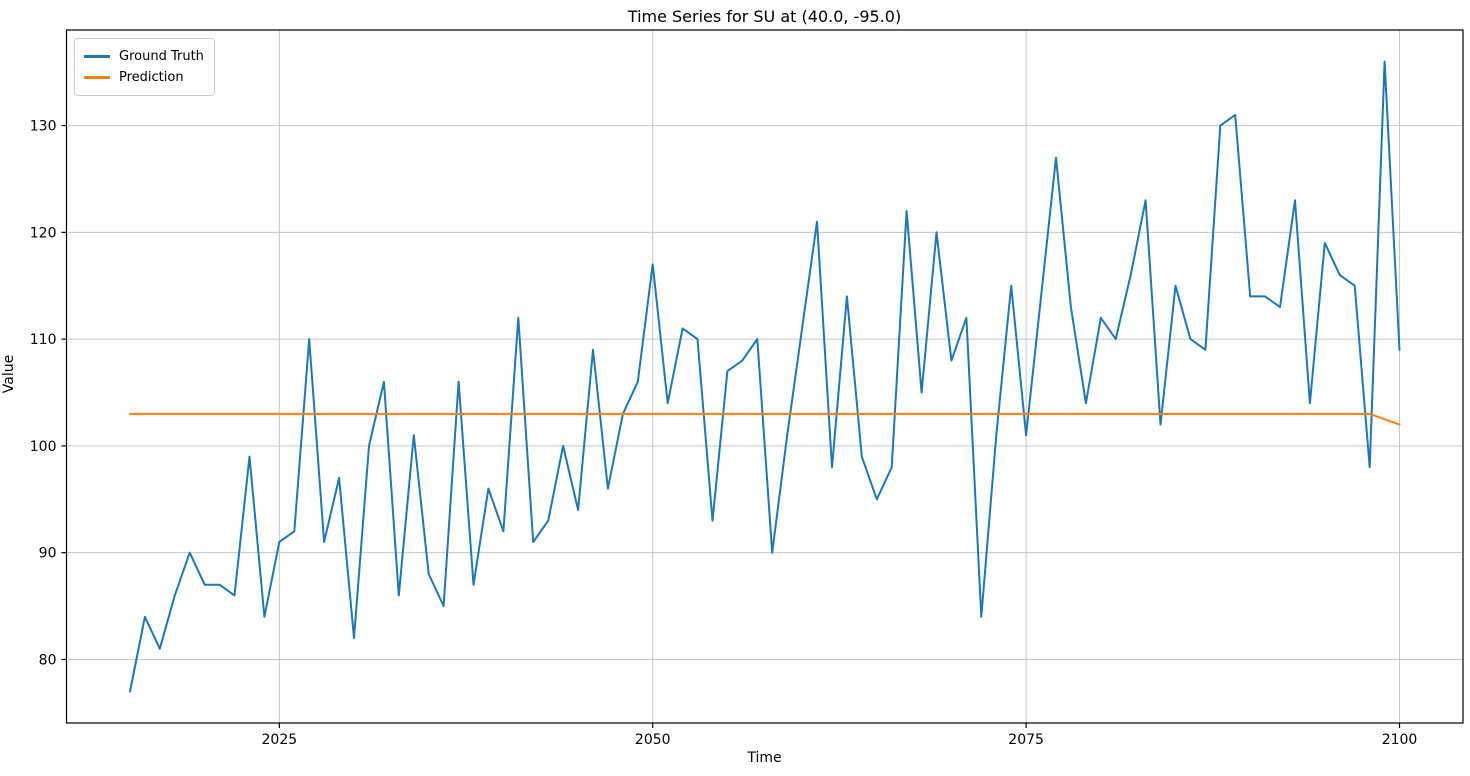  Describe the element at coordinates (43, 447) in the screenshot. I see `y-tick-label: 100` at that location.